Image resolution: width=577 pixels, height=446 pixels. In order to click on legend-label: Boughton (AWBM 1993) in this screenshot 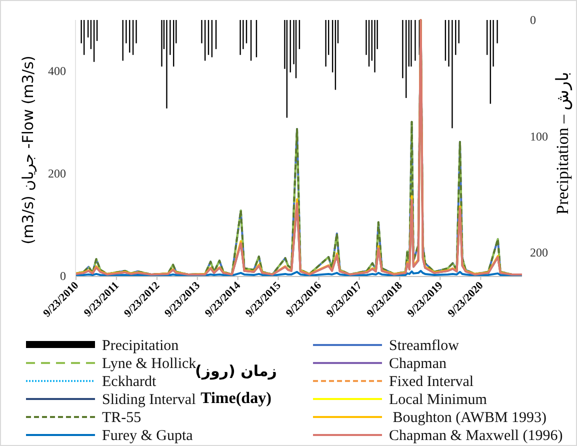, I will do `click(468, 418)`.